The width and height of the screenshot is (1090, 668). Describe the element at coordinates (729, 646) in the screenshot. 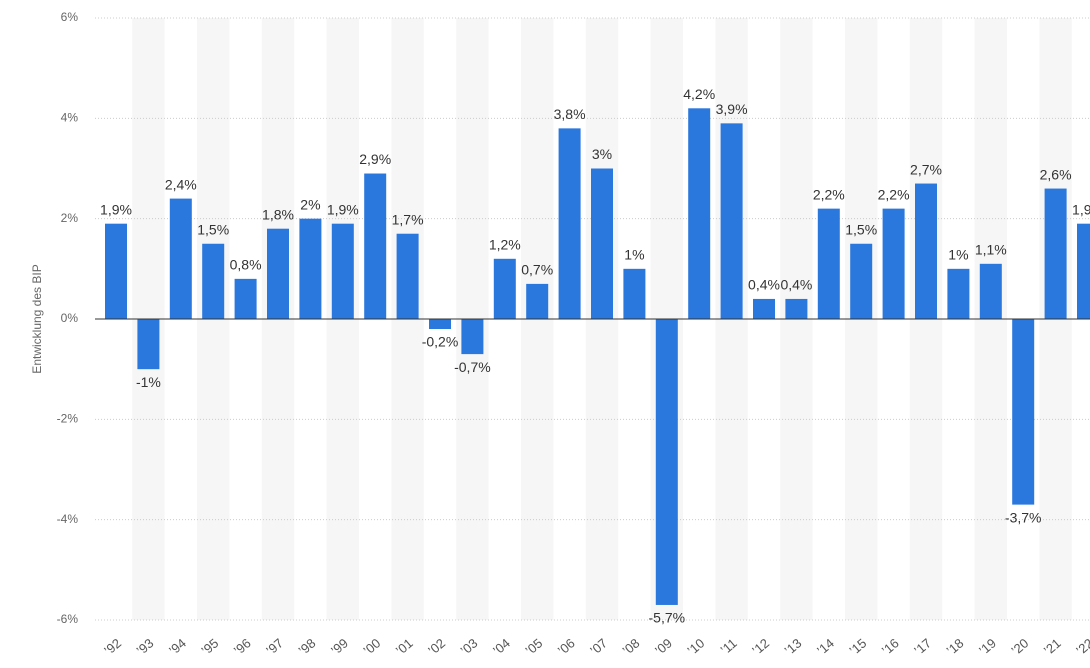

I see `x-tick-label: ’11` at that location.